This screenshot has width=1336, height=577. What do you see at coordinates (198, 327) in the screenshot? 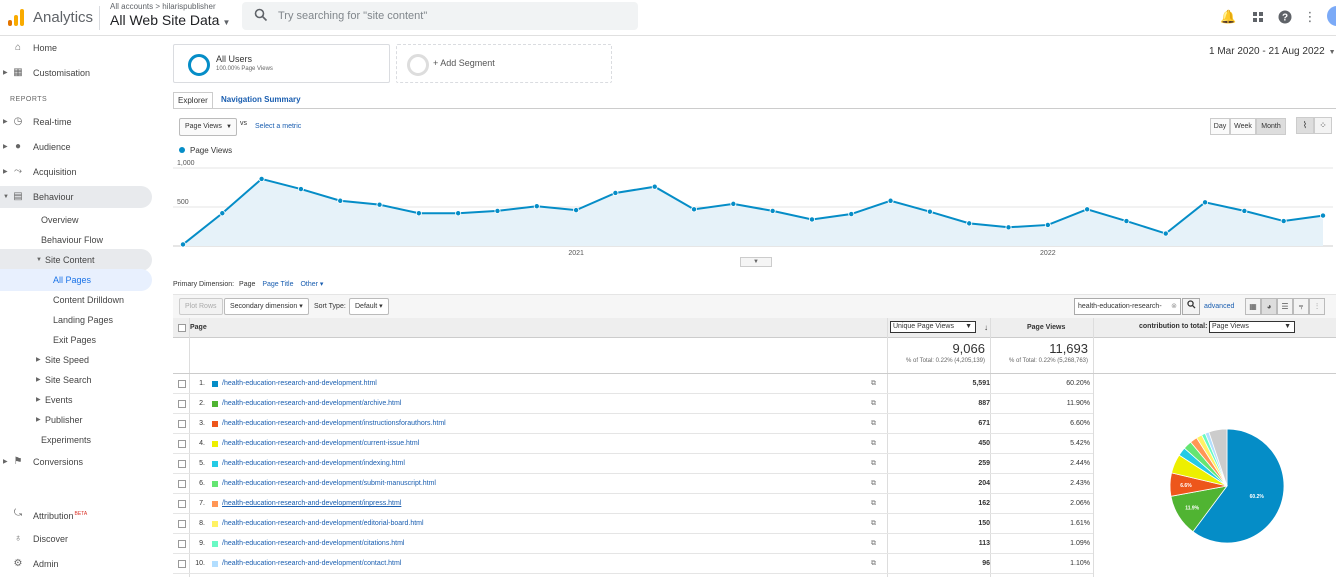
I see `col-page-header: Page` at bounding box center [198, 327].